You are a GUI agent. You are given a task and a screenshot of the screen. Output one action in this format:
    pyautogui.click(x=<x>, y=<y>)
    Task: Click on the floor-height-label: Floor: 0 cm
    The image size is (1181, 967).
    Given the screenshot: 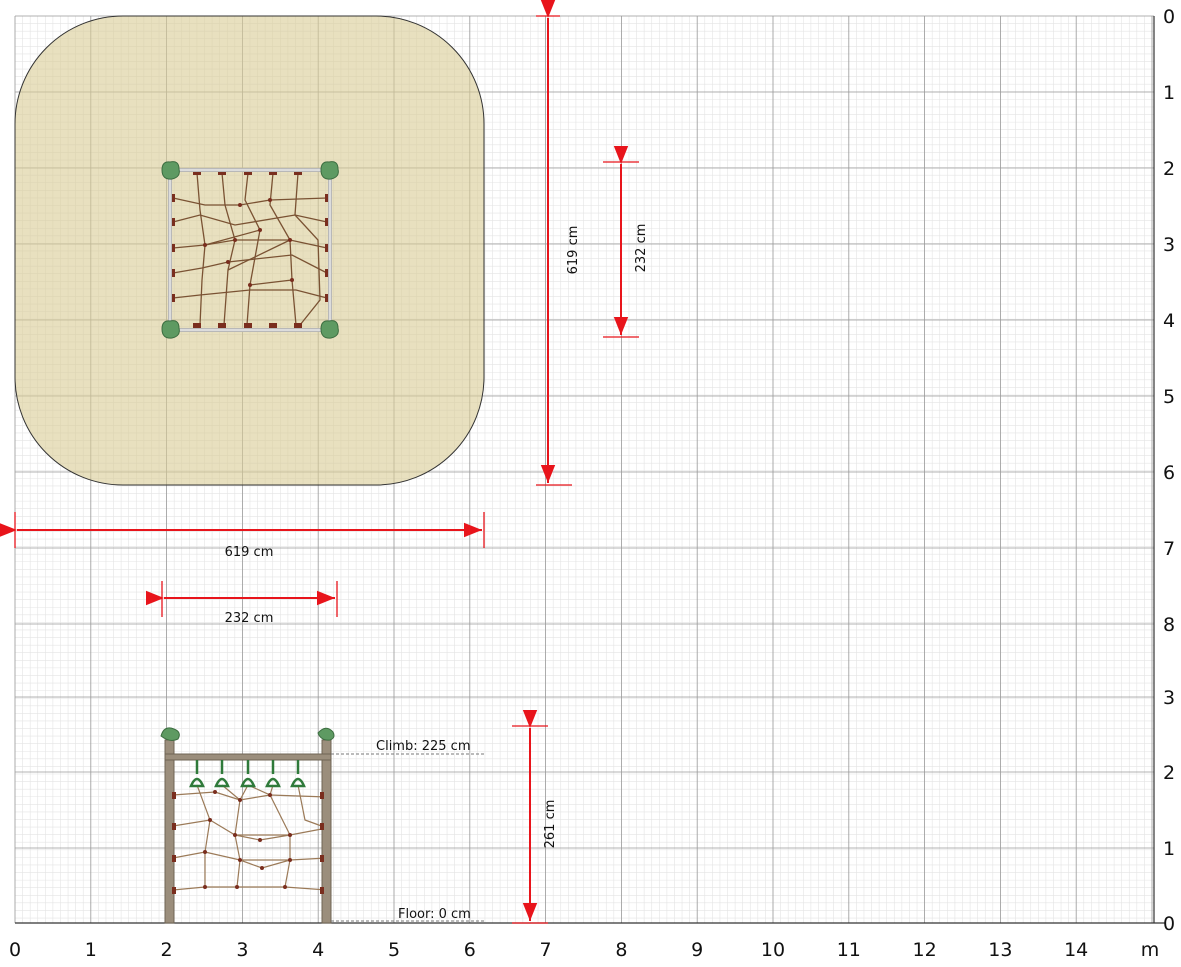 What is the action you would take?
    pyautogui.click(x=434, y=914)
    